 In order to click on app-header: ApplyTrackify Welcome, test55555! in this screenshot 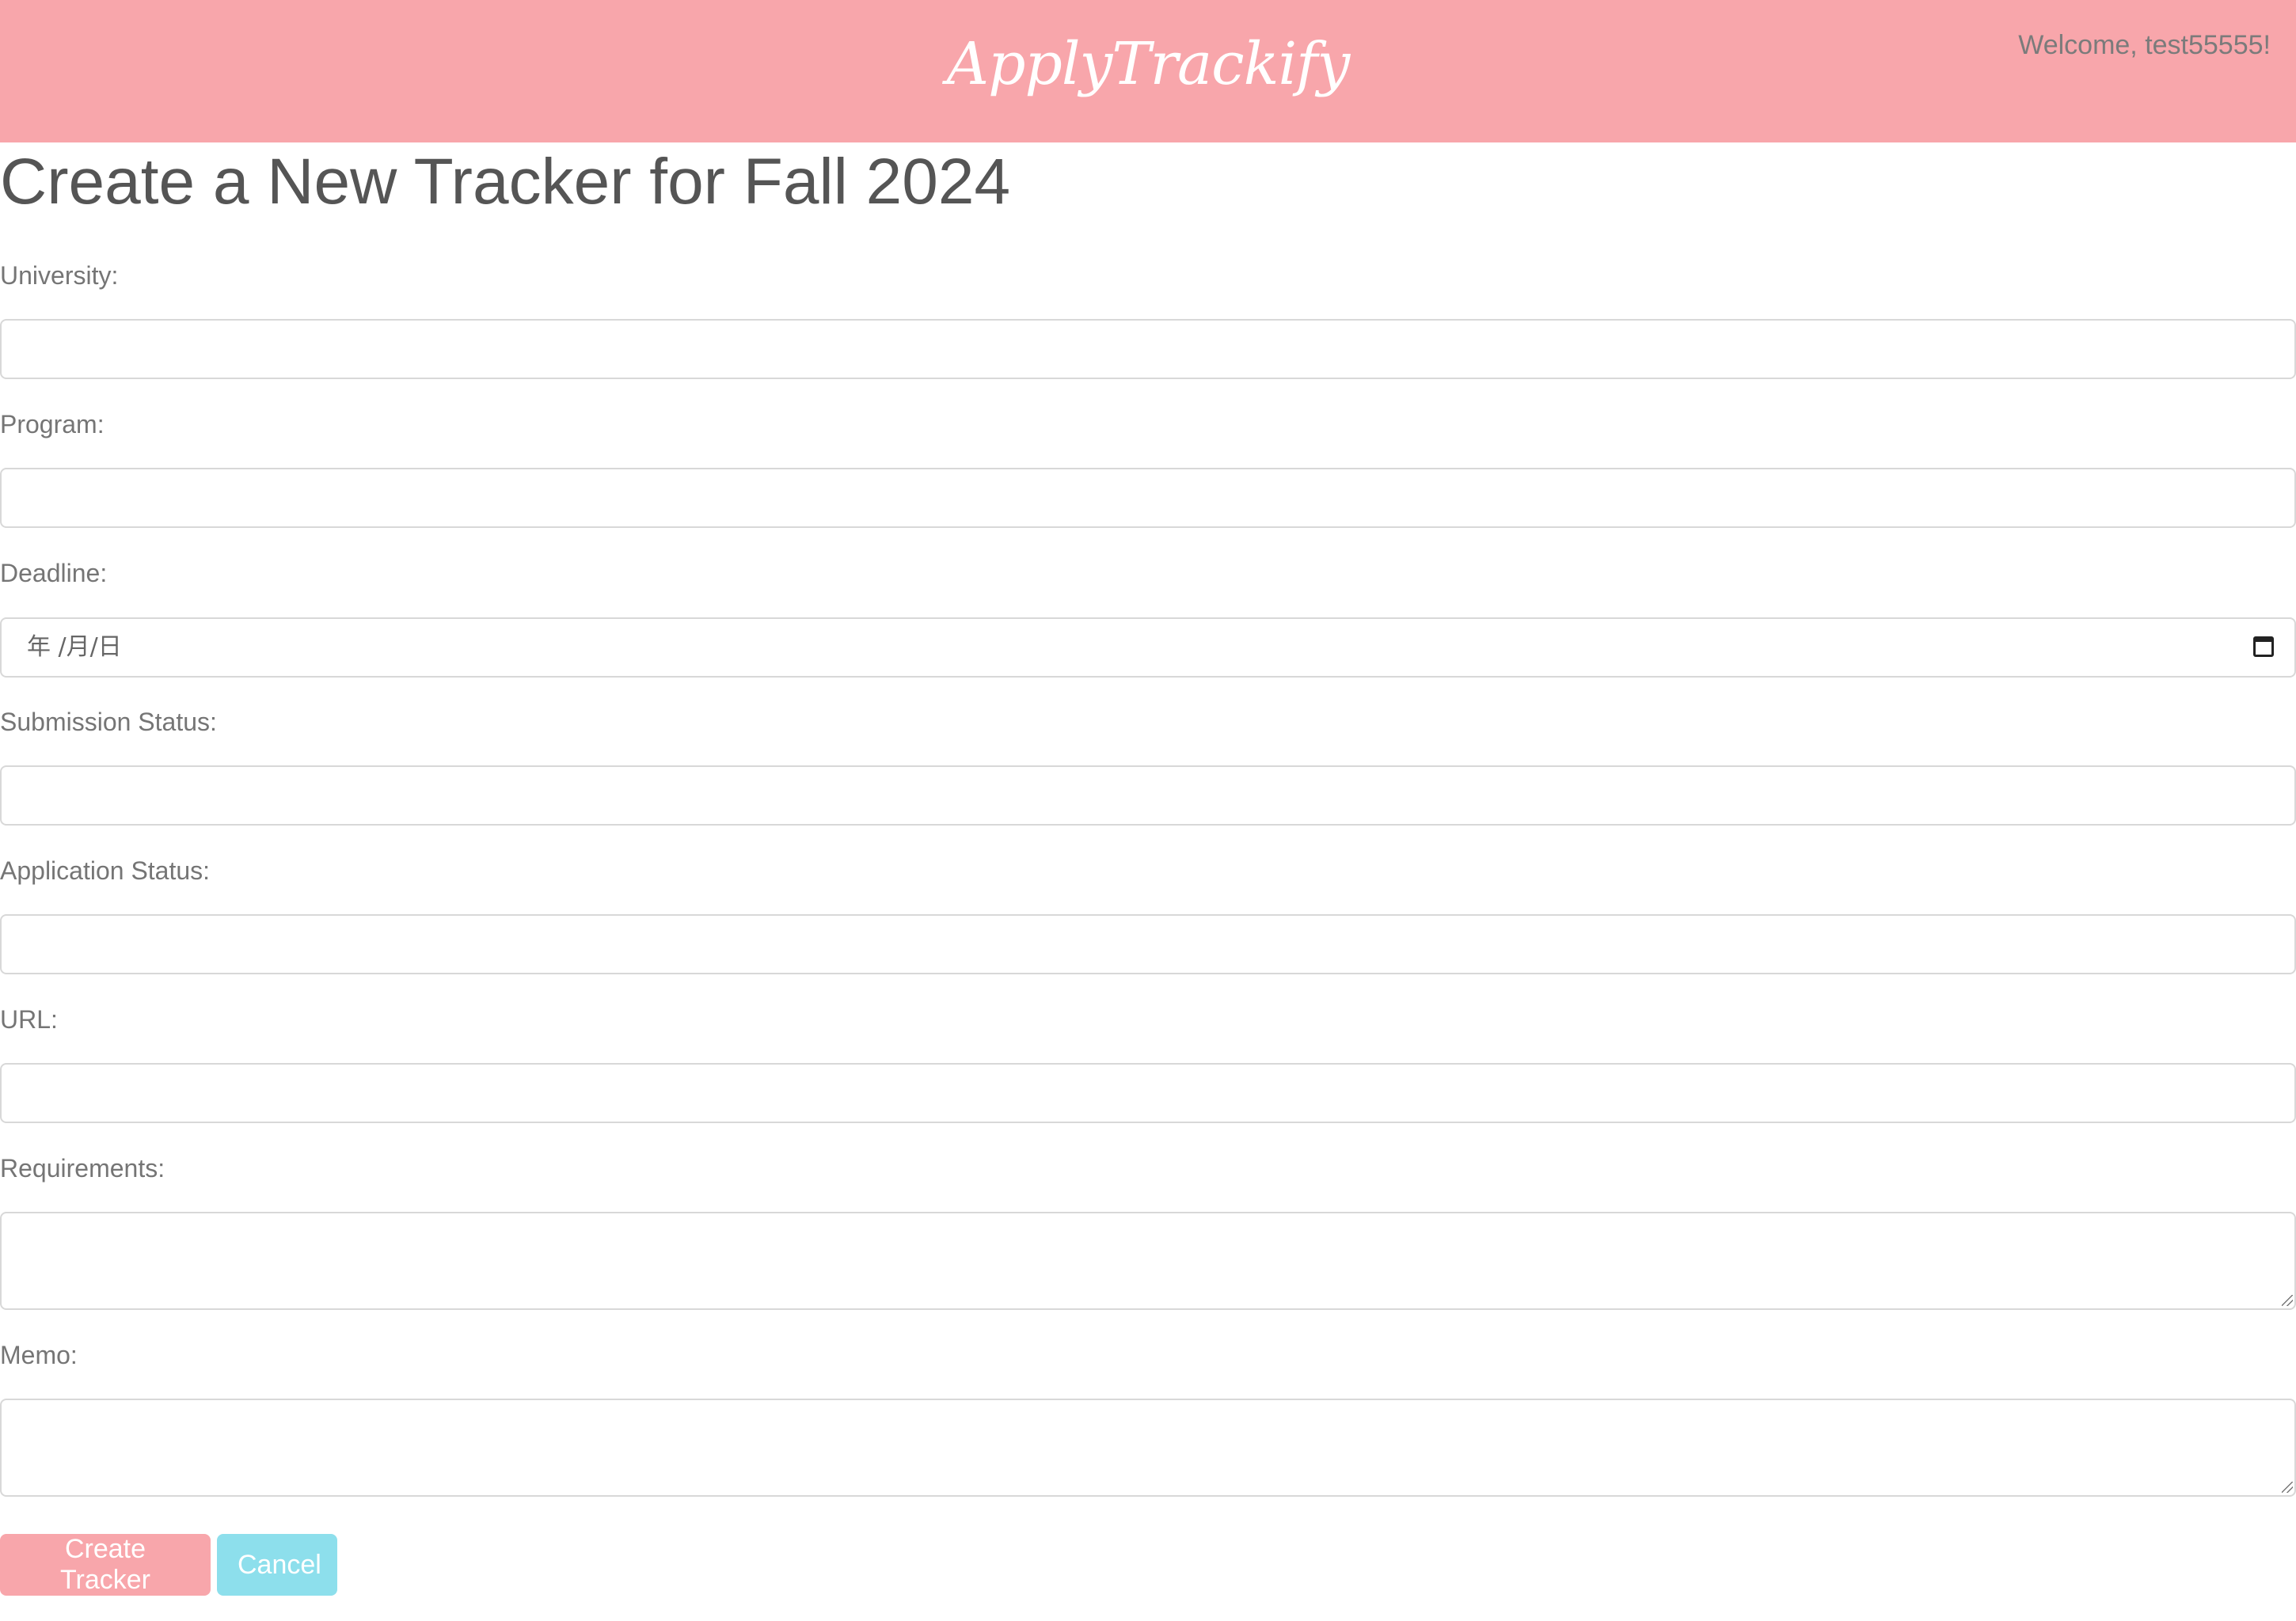, I will do `click(1148, 71)`.